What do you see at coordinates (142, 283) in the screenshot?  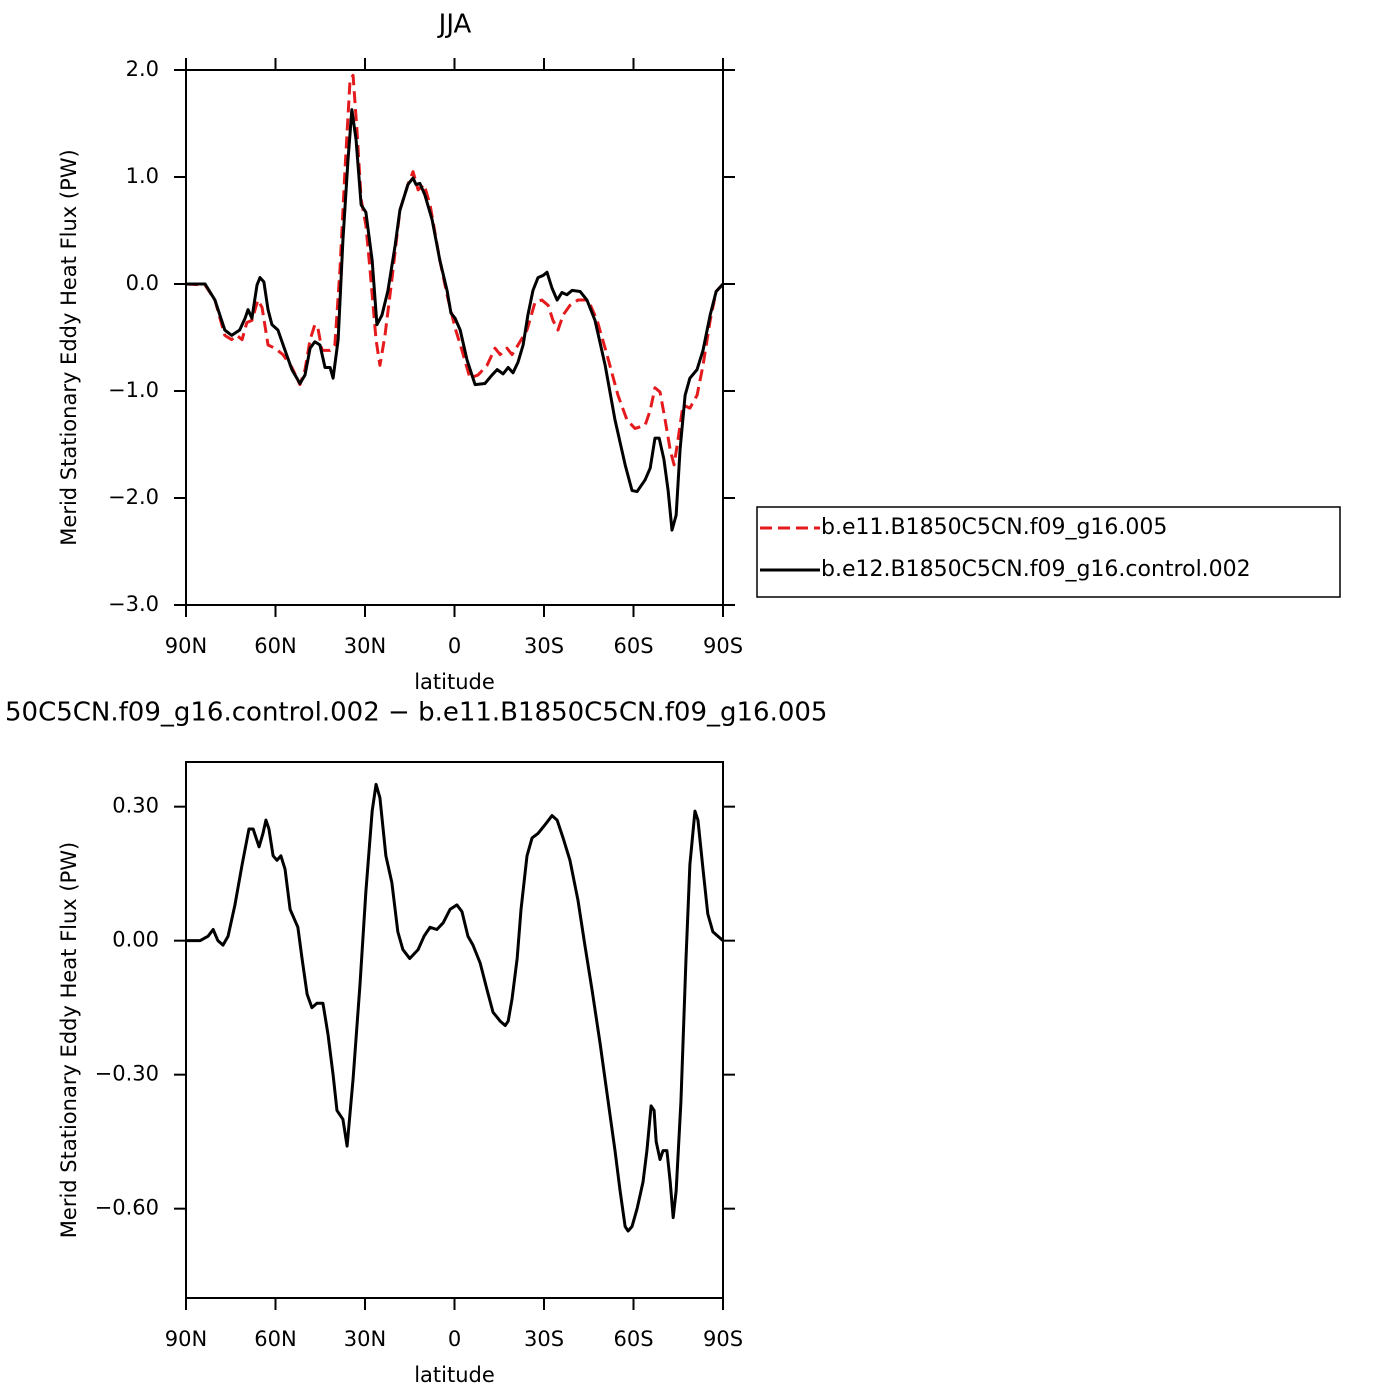 I see `y-tick-label: 0.0` at bounding box center [142, 283].